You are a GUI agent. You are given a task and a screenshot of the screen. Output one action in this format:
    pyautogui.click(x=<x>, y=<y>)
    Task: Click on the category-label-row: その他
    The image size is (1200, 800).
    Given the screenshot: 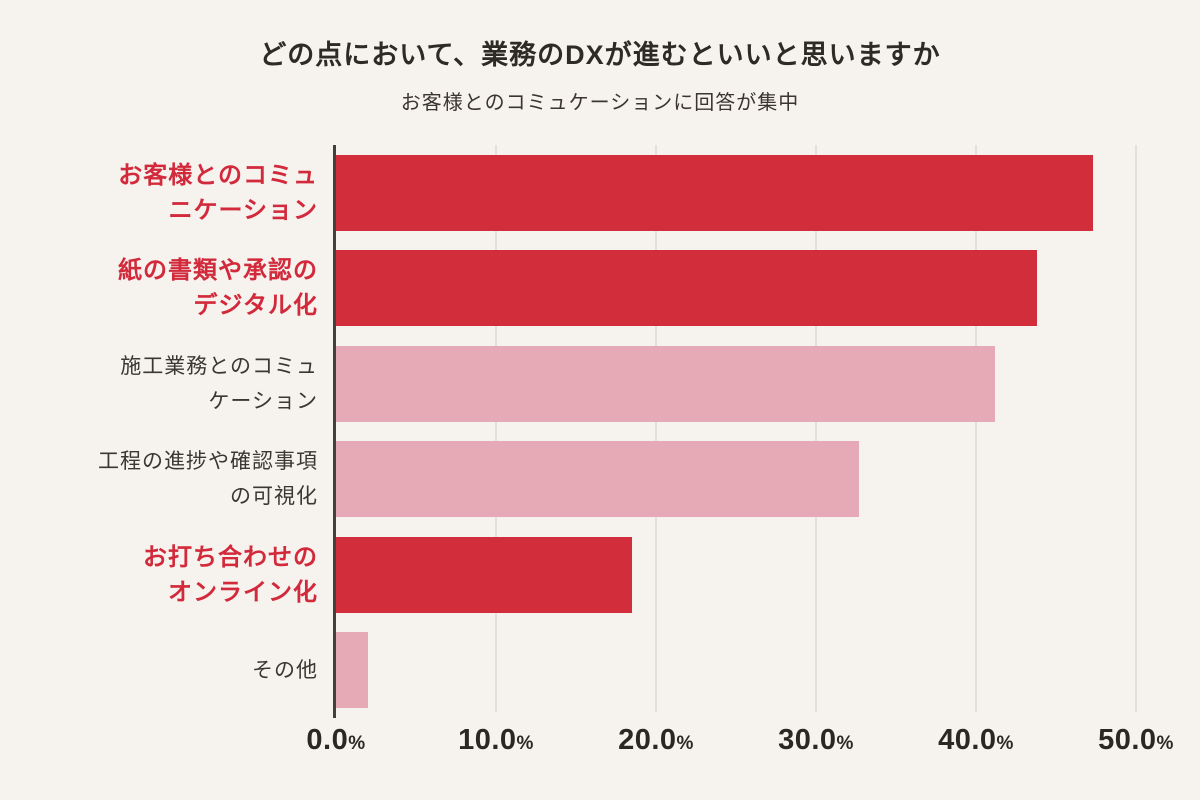 What is the action you would take?
    pyautogui.click(x=159, y=671)
    